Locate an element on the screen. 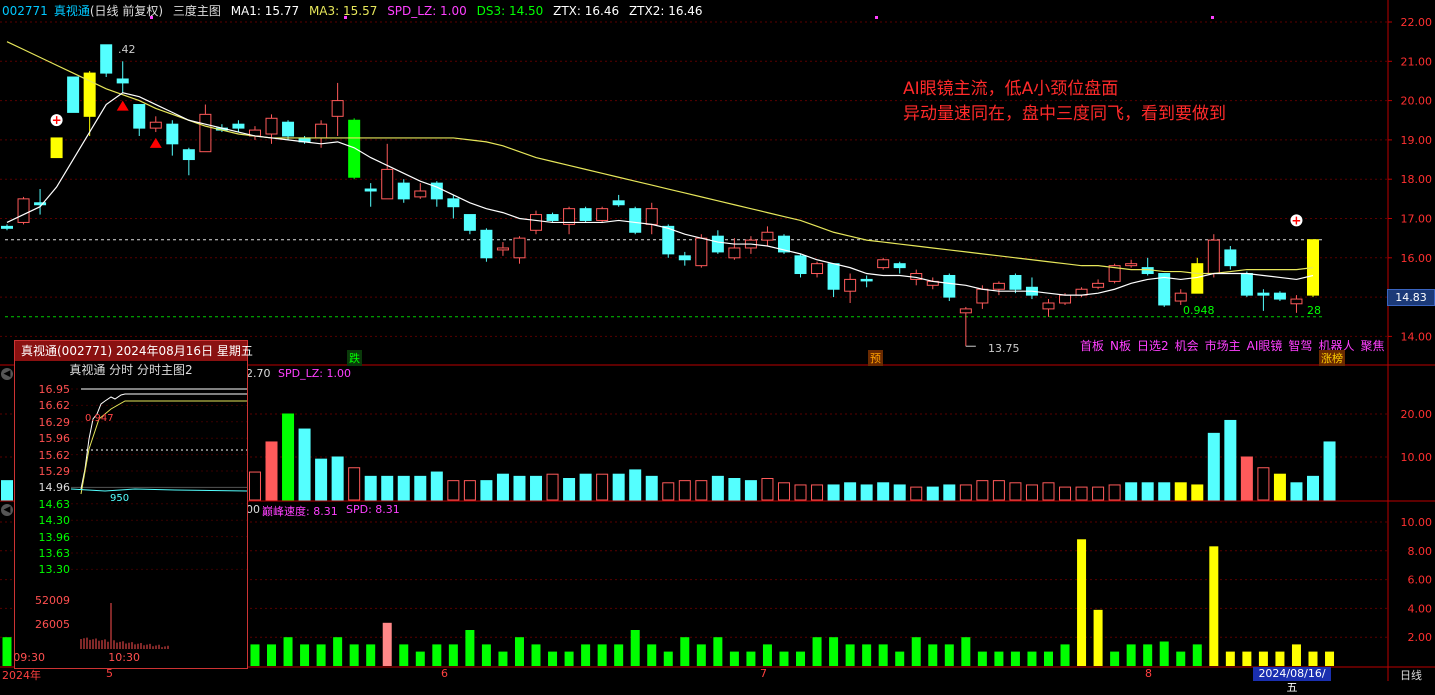 This screenshot has width=1435, height=695. sub2-spd: SPD: 8.31 is located at coordinates (373, 509).